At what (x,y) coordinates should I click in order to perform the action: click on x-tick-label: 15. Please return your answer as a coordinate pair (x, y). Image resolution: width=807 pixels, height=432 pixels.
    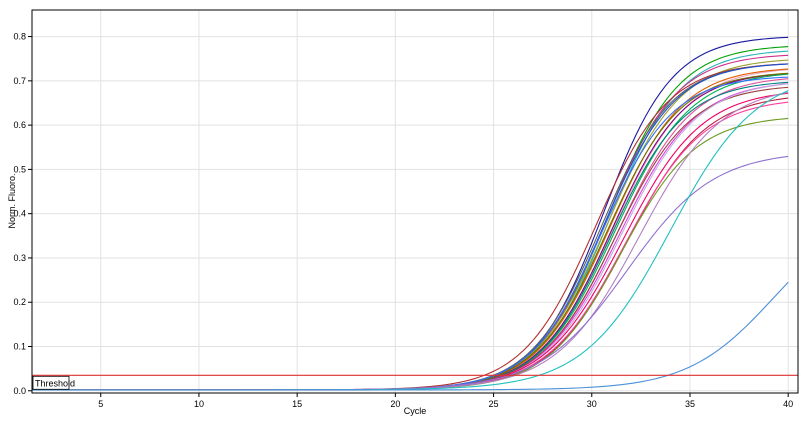
    Looking at the image, I should click on (297, 404).